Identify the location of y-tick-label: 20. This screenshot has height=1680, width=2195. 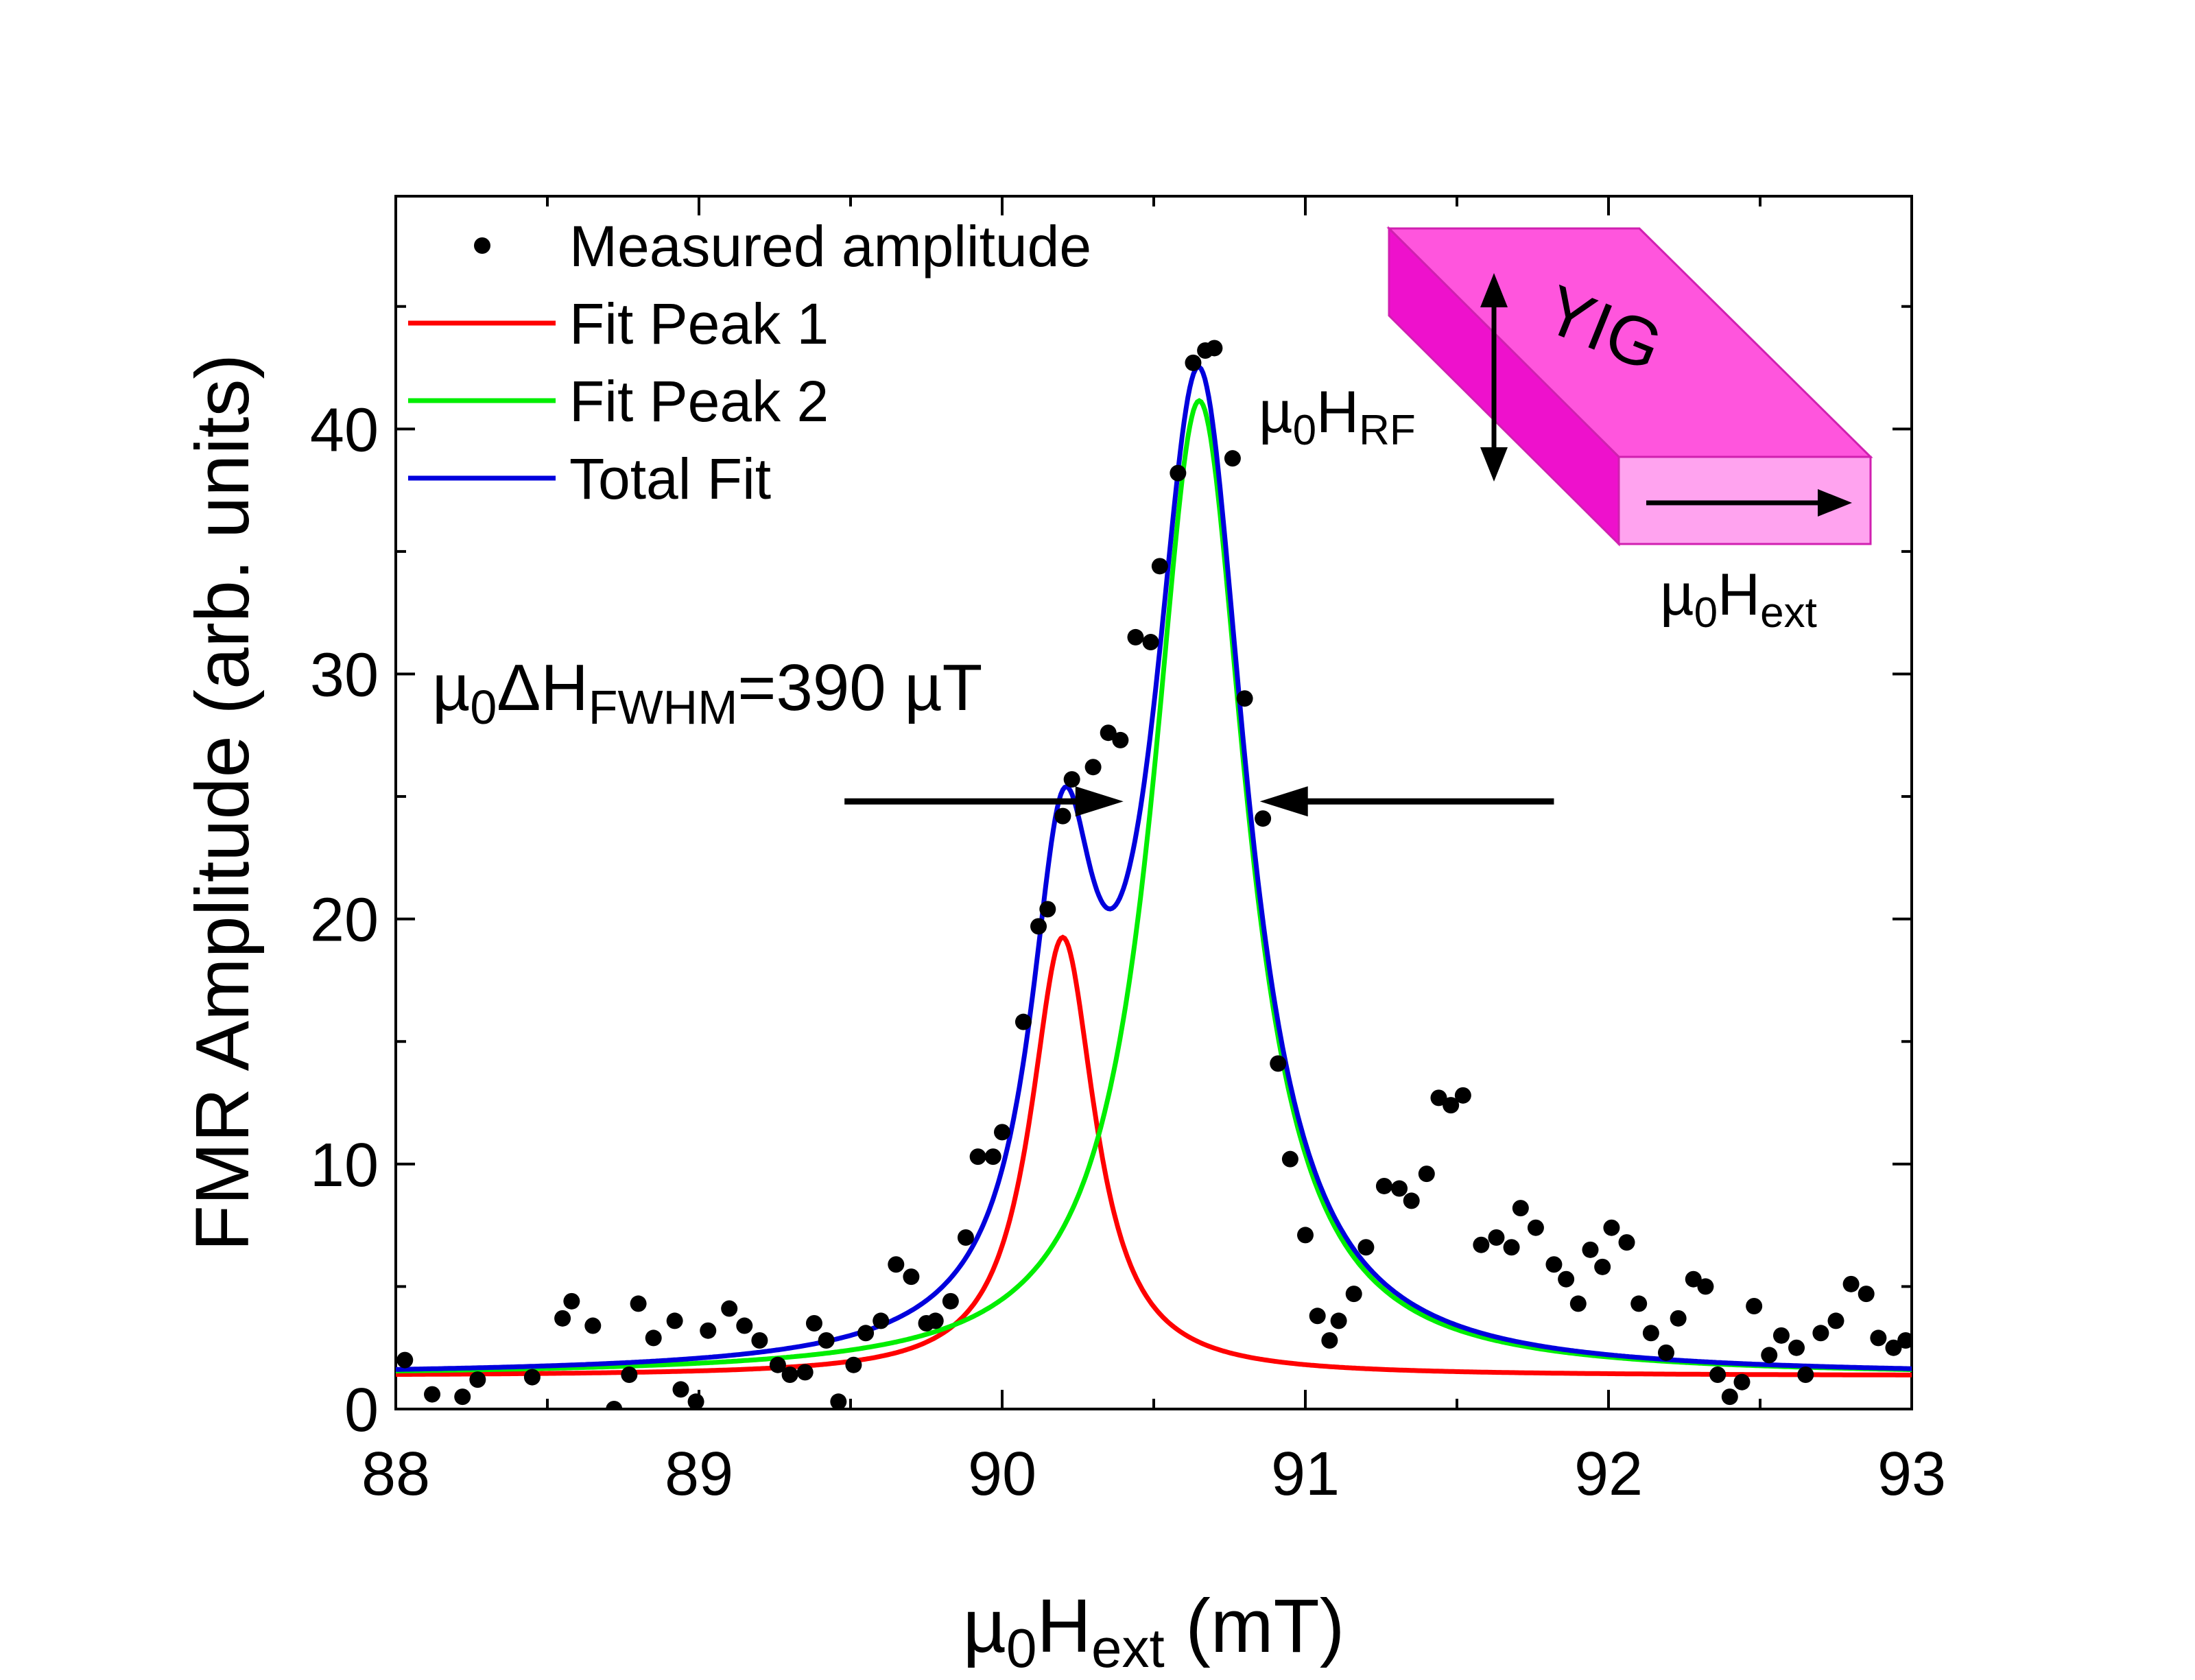
(344, 920).